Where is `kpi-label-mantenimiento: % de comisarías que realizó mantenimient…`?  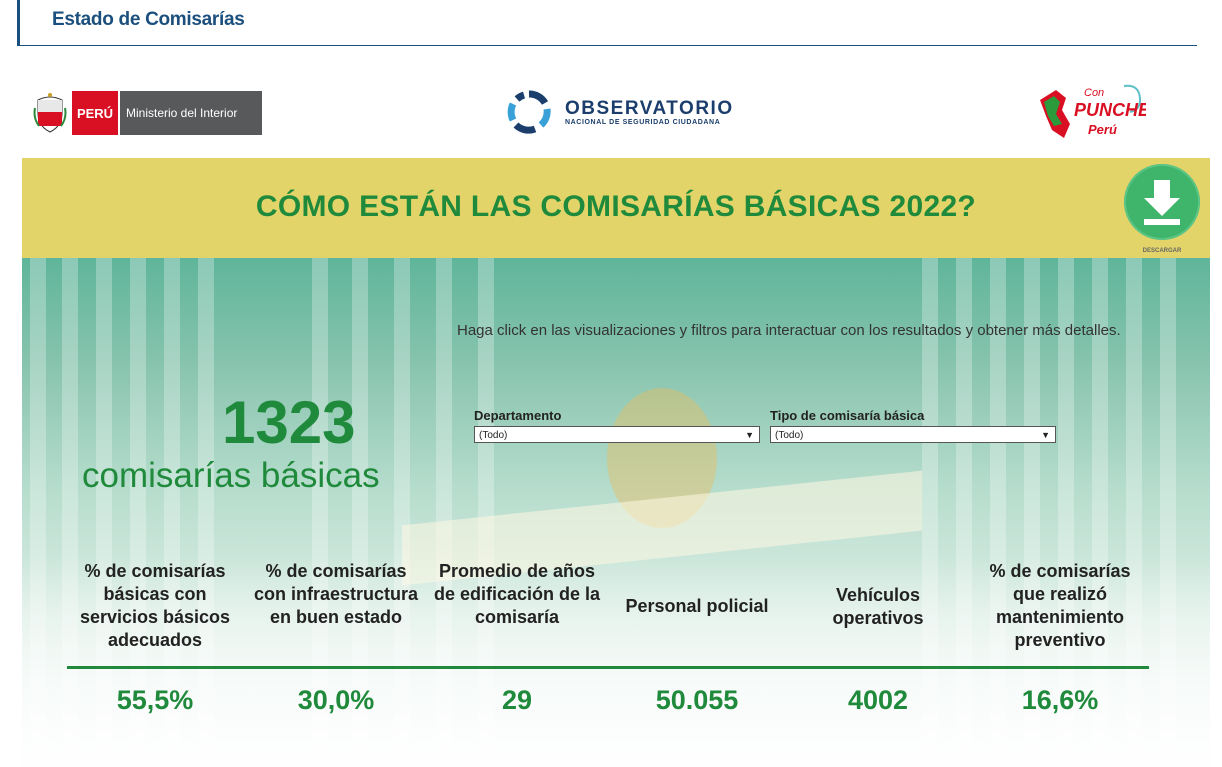
kpi-label-mantenimiento: % de comisarías que realizó mantenimient… is located at coordinates (1060, 605).